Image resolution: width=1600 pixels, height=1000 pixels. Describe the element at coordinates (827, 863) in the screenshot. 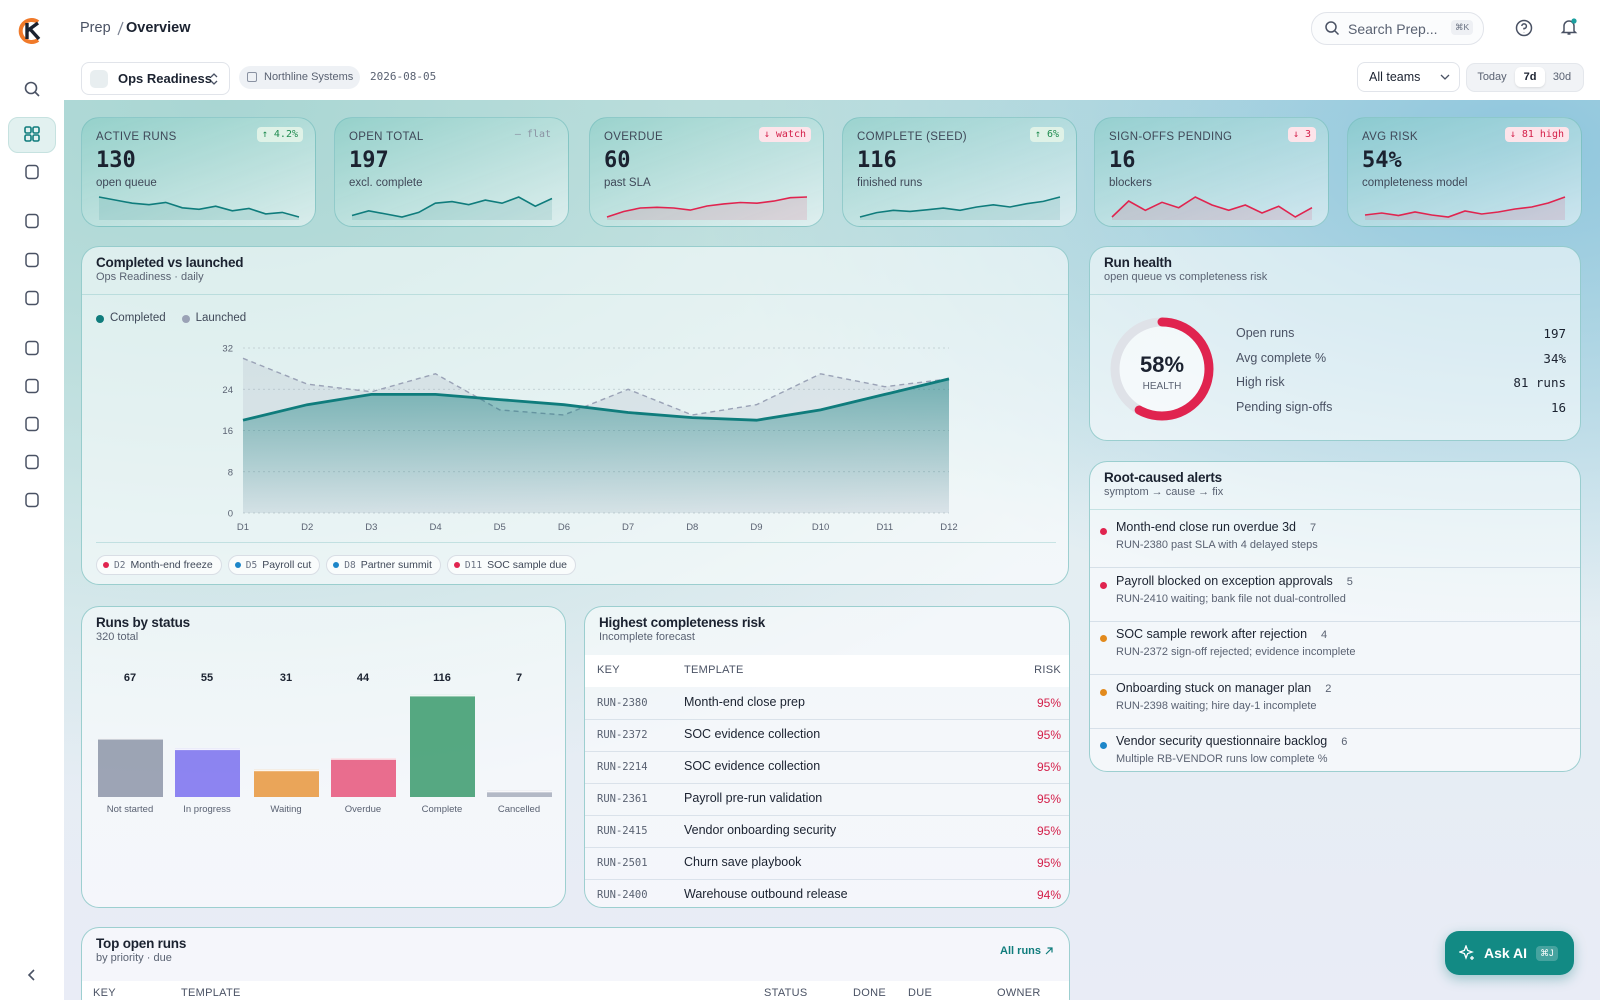

I see `table-row: RUN-2501 Churn save playbook 95%` at that location.